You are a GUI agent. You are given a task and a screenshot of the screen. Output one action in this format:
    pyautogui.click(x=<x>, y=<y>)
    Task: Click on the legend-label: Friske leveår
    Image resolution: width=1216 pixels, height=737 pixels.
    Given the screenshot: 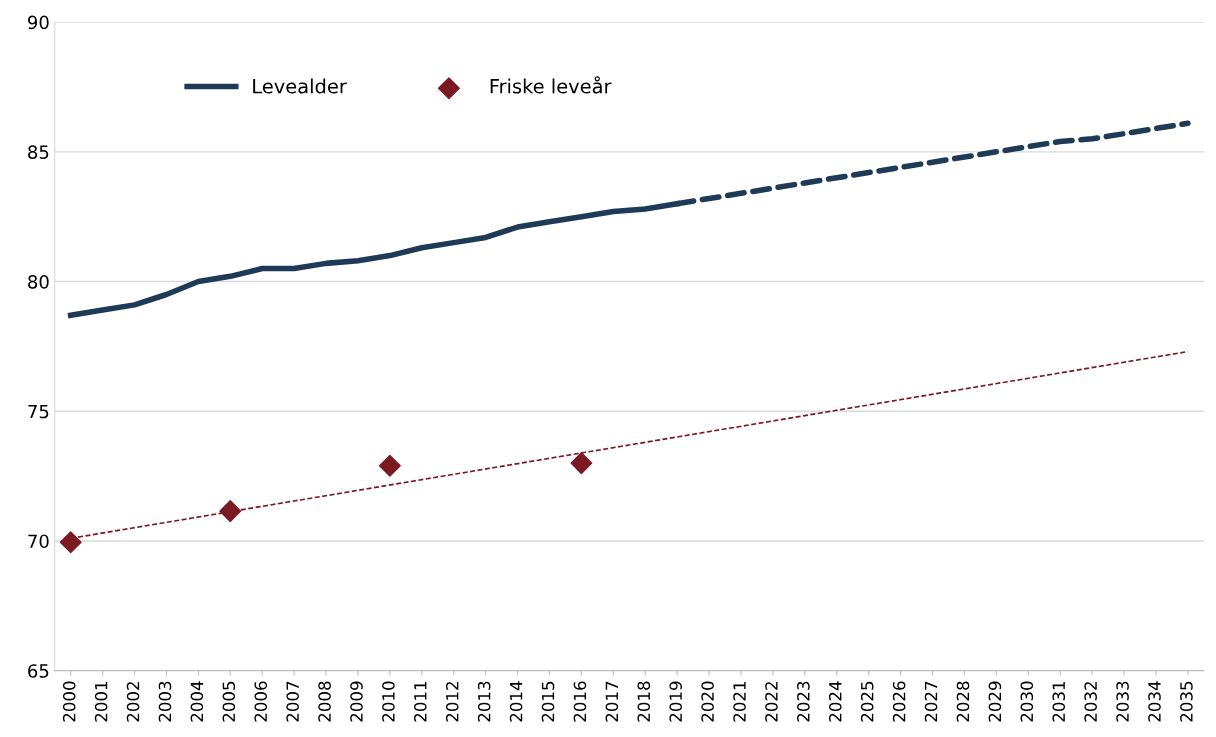 What is the action you would take?
    pyautogui.click(x=551, y=85)
    